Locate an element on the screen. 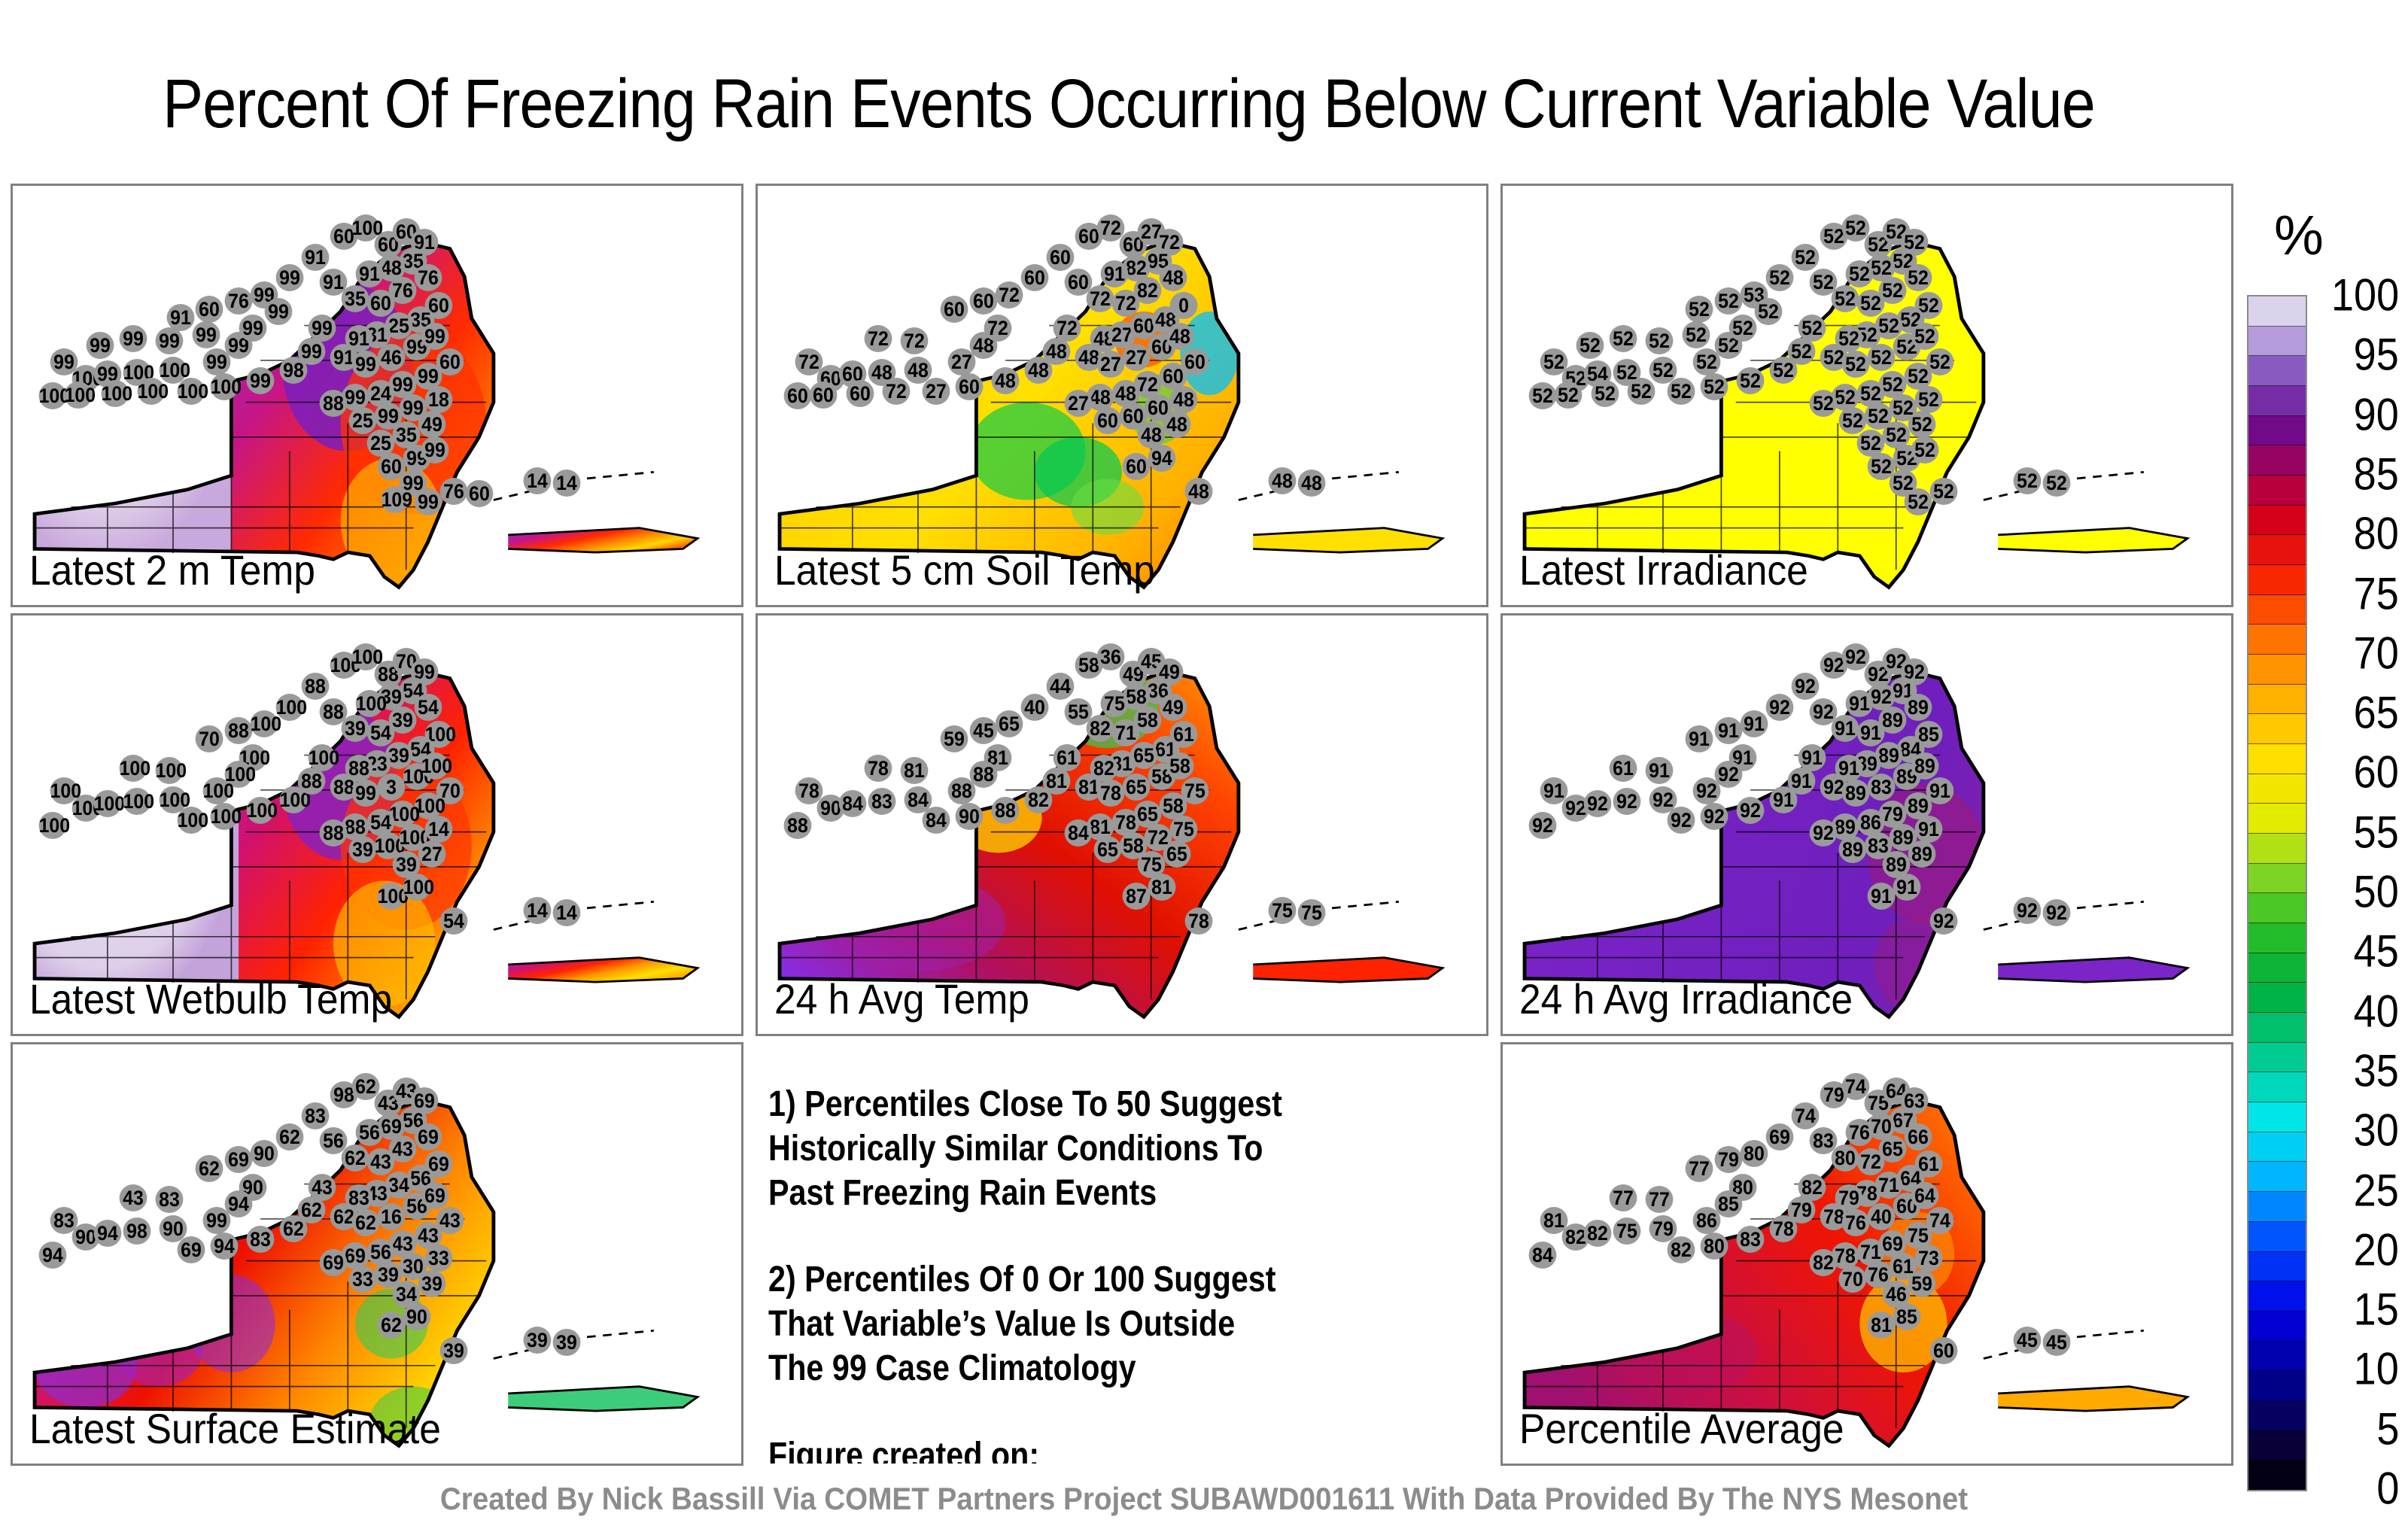 The image size is (2408, 1535). station-marker: 77 is located at coordinates (1659, 1200).